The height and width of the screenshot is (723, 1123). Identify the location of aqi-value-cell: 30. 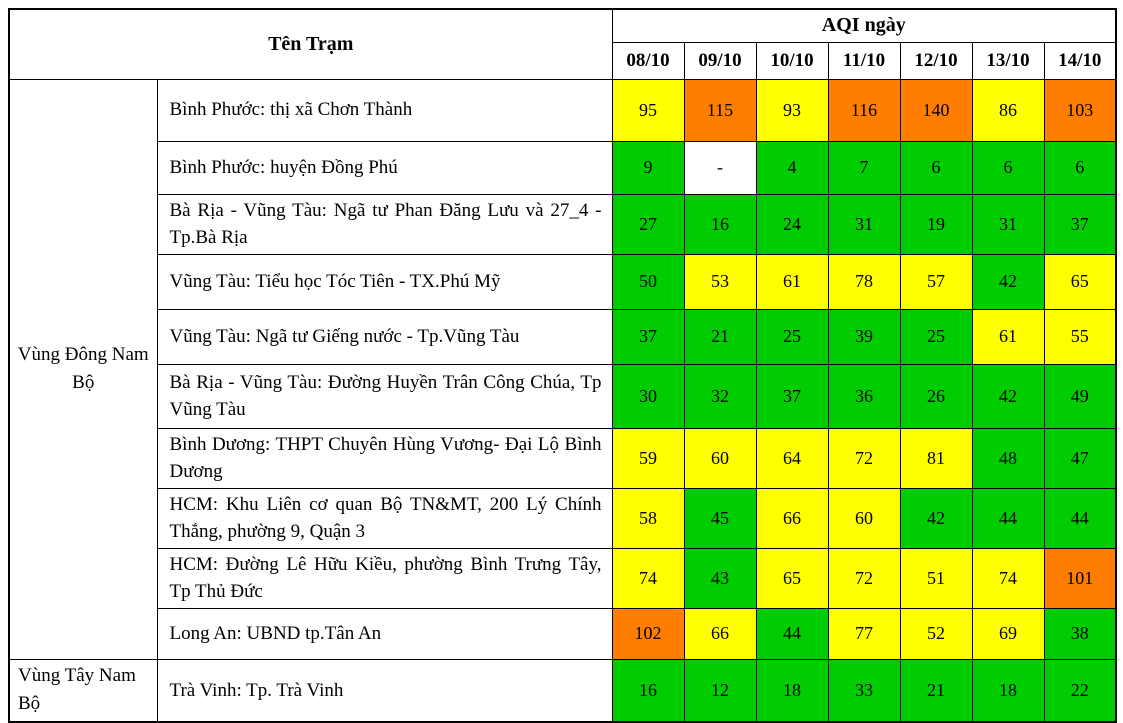
(648, 396).